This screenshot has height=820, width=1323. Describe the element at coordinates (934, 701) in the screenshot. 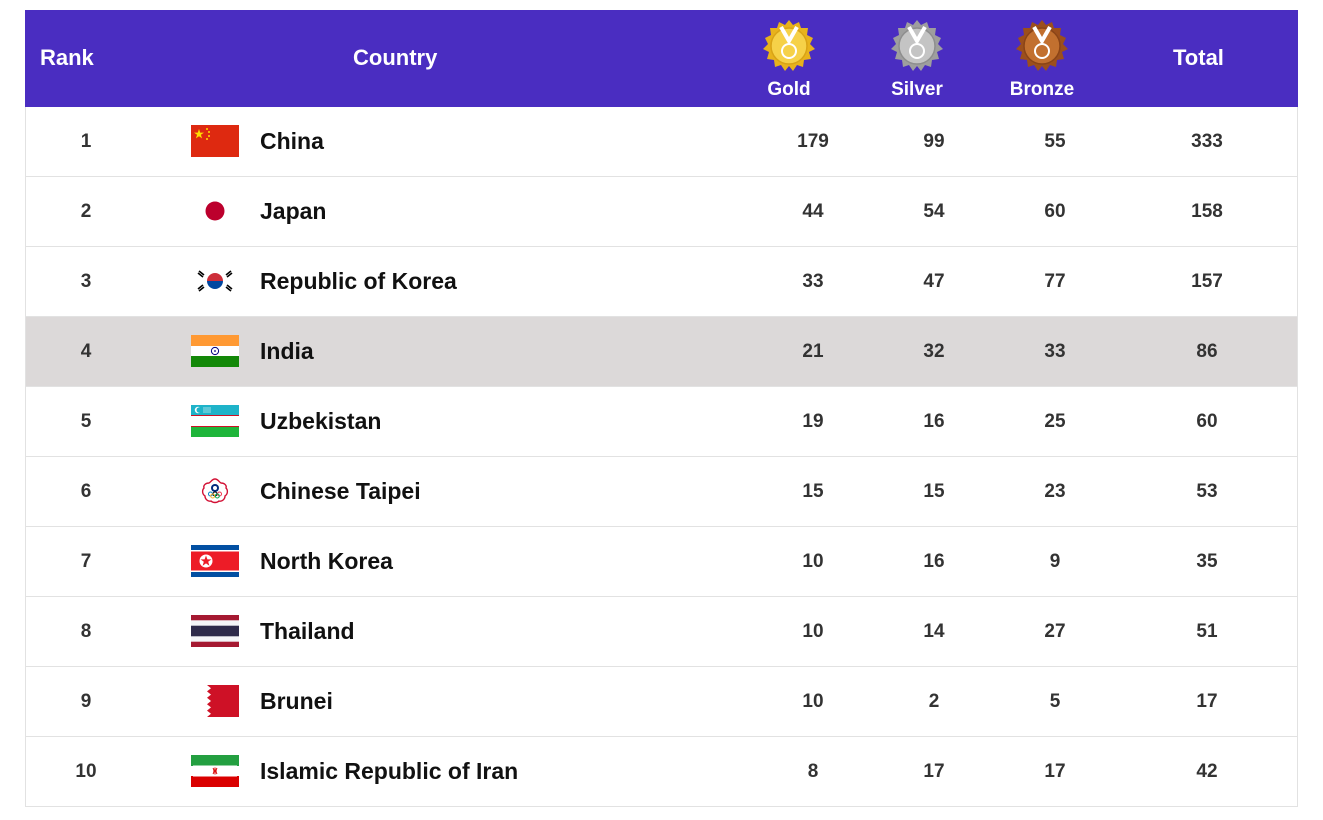

I see `silver-count: 2` at that location.